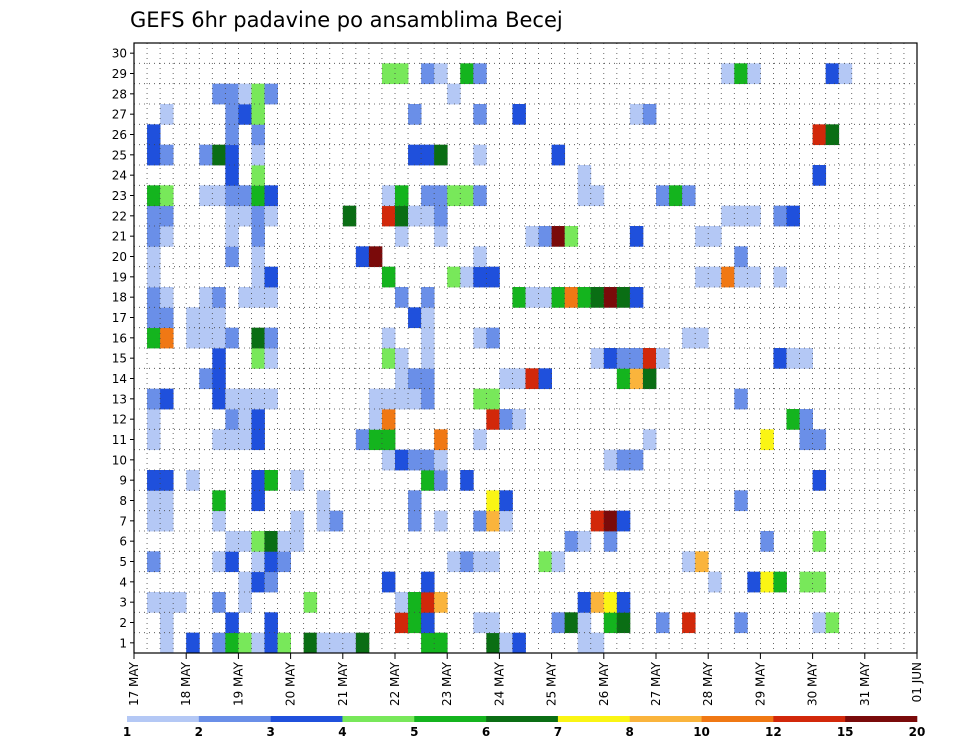 The height and width of the screenshot is (742, 960). What do you see at coordinates (119, 277) in the screenshot?
I see `y-tick-label: 19` at bounding box center [119, 277].